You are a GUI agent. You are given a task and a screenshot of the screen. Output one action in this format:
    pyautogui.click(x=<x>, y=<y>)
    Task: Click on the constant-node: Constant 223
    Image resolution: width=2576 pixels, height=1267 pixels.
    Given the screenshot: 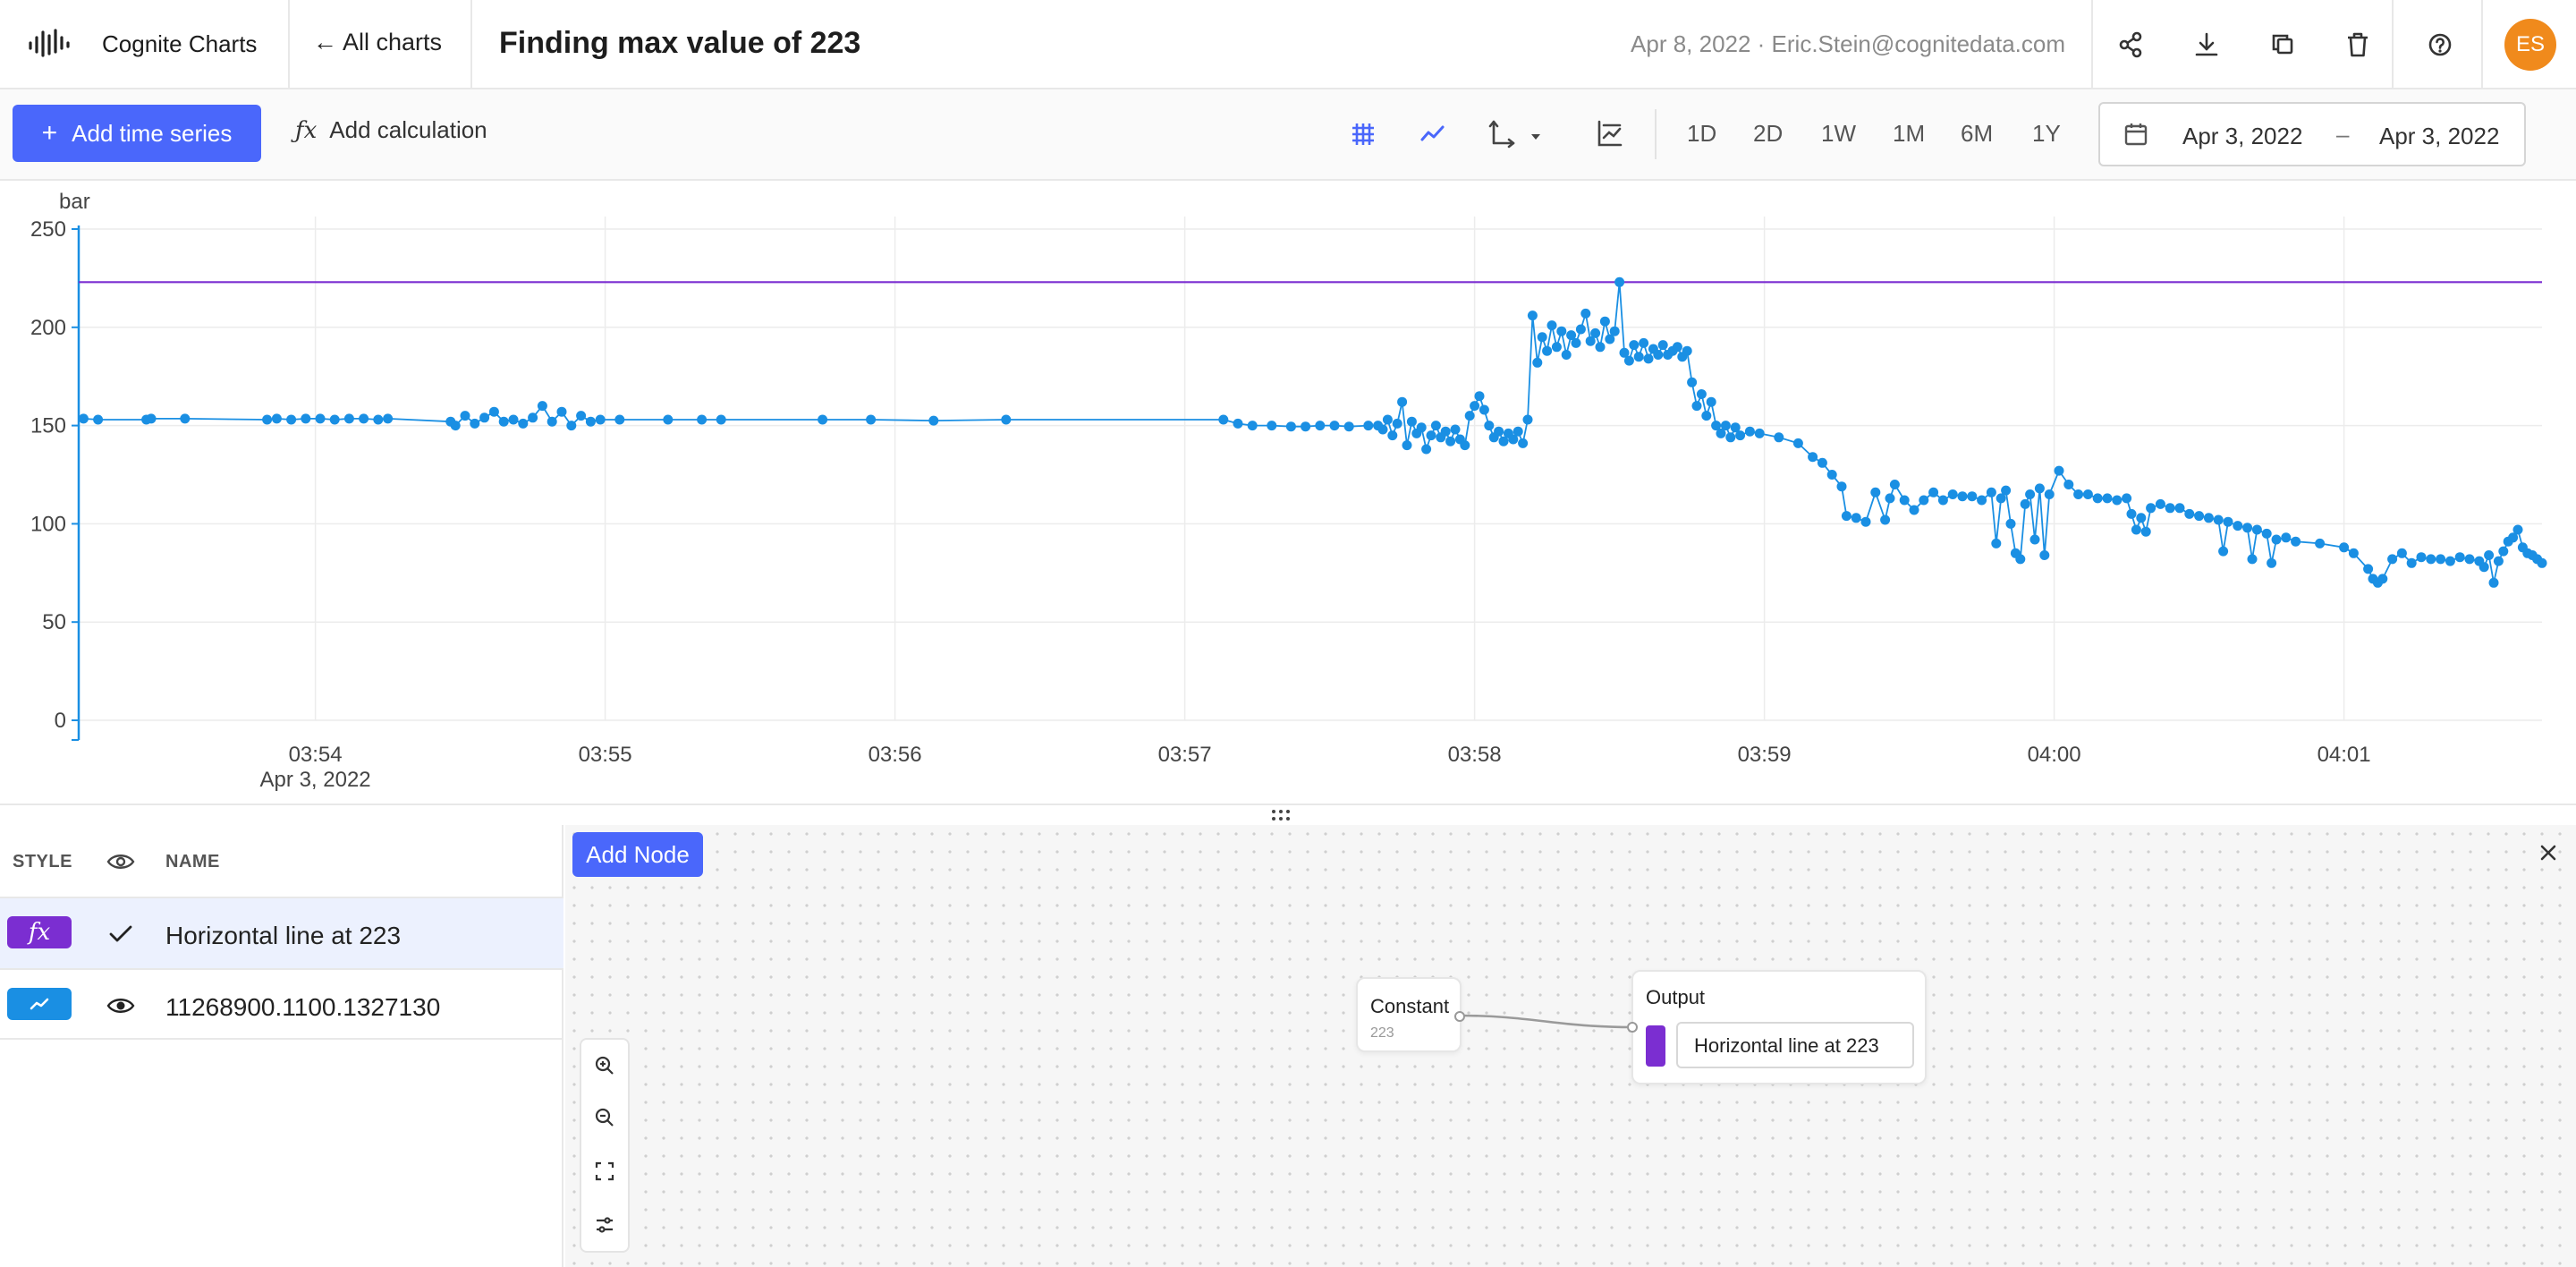 What is the action you would take?
    pyautogui.click(x=1410, y=1015)
    